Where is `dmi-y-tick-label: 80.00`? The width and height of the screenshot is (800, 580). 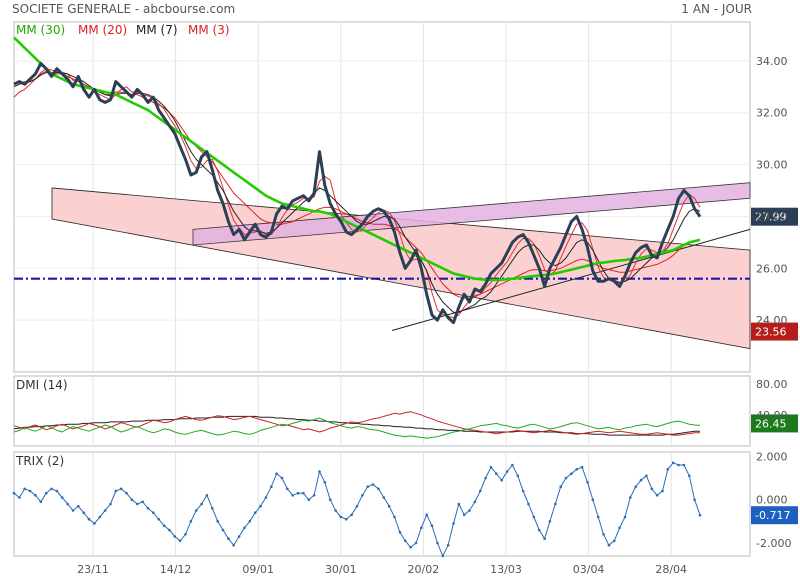
dmi-y-tick-label: 80.00 is located at coordinates (772, 384).